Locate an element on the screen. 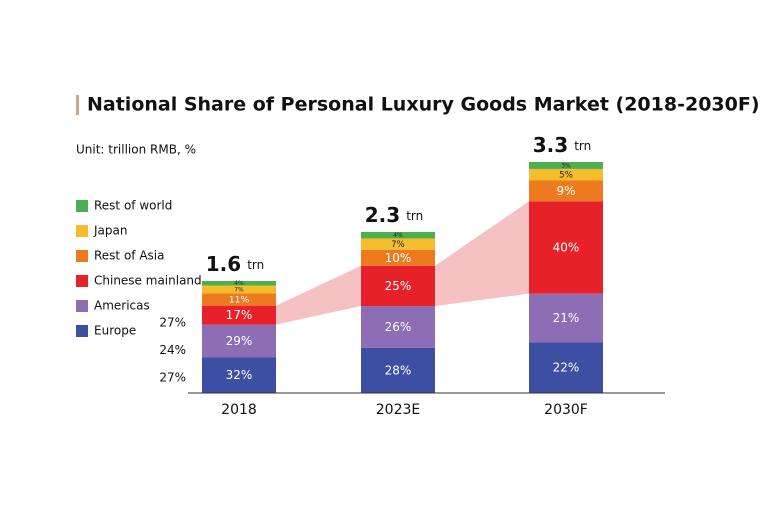 This screenshot has width=768, height=512. value-label: 25% is located at coordinates (398, 286).